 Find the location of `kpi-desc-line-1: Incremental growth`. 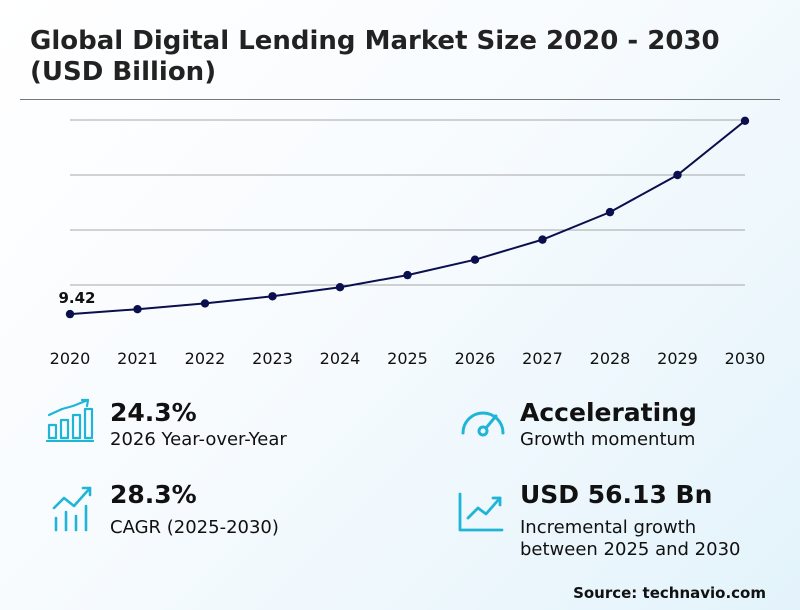

kpi-desc-line-1: Incremental growth is located at coordinates (608, 527).